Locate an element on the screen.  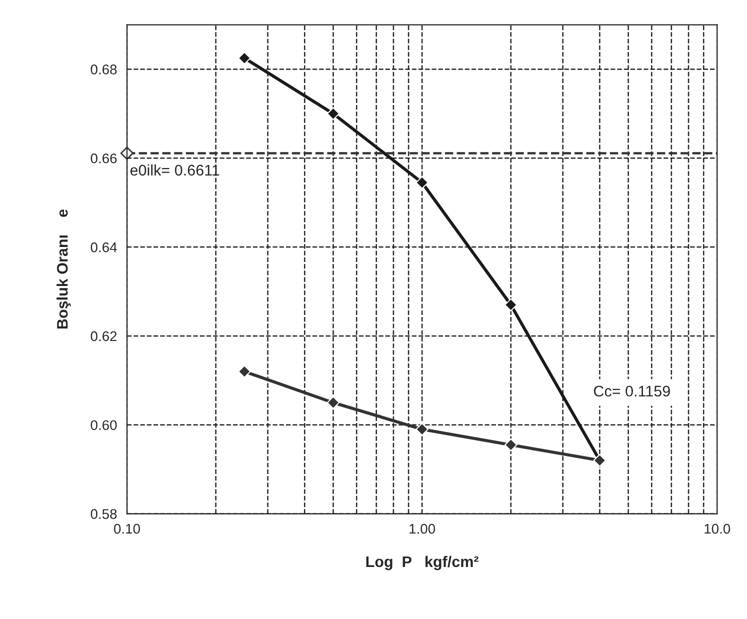
legend-label: e0ilk= 0.6611 is located at coordinates (175, 170).